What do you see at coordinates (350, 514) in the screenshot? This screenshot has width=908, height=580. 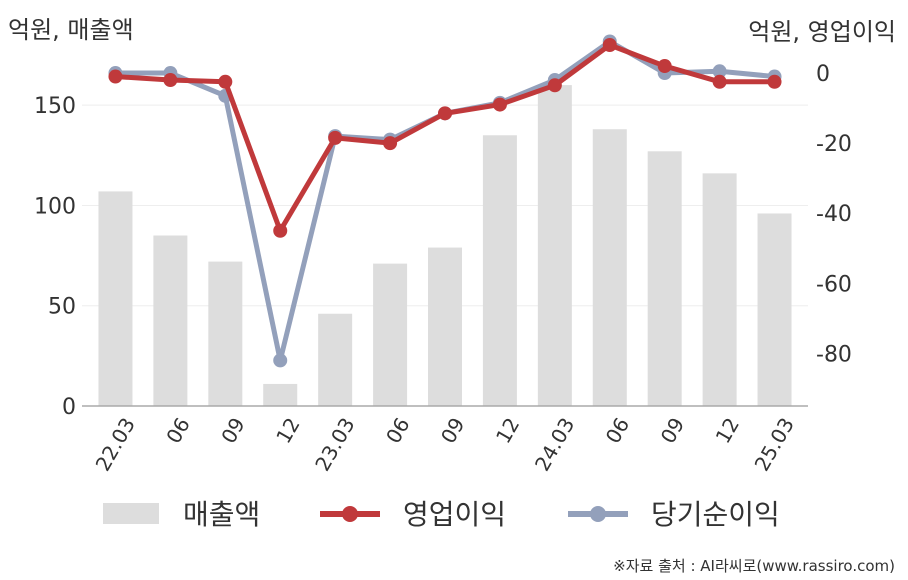 I see `legend-marker-operating-profit` at bounding box center [350, 514].